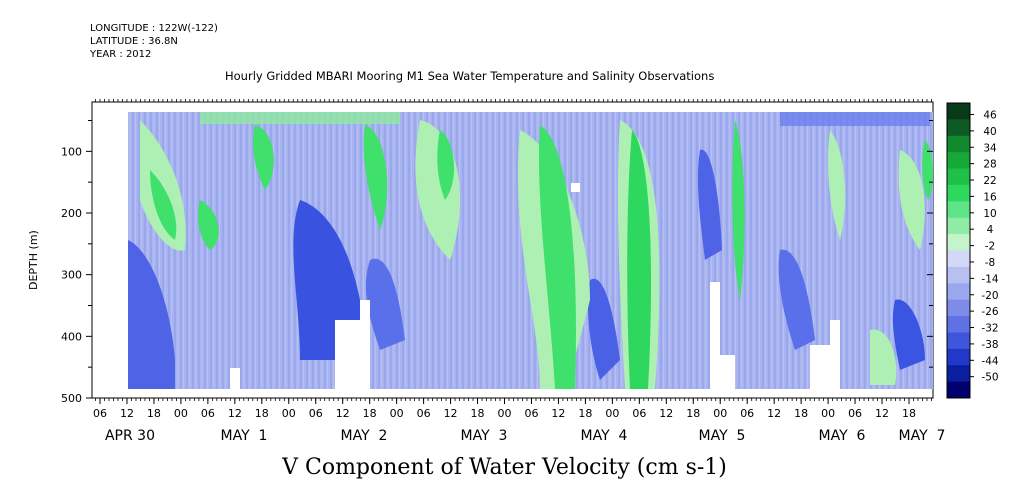 Image resolution: width=1009 pixels, height=504 pixels. I want to click on pos-band-top, so click(300, 118).